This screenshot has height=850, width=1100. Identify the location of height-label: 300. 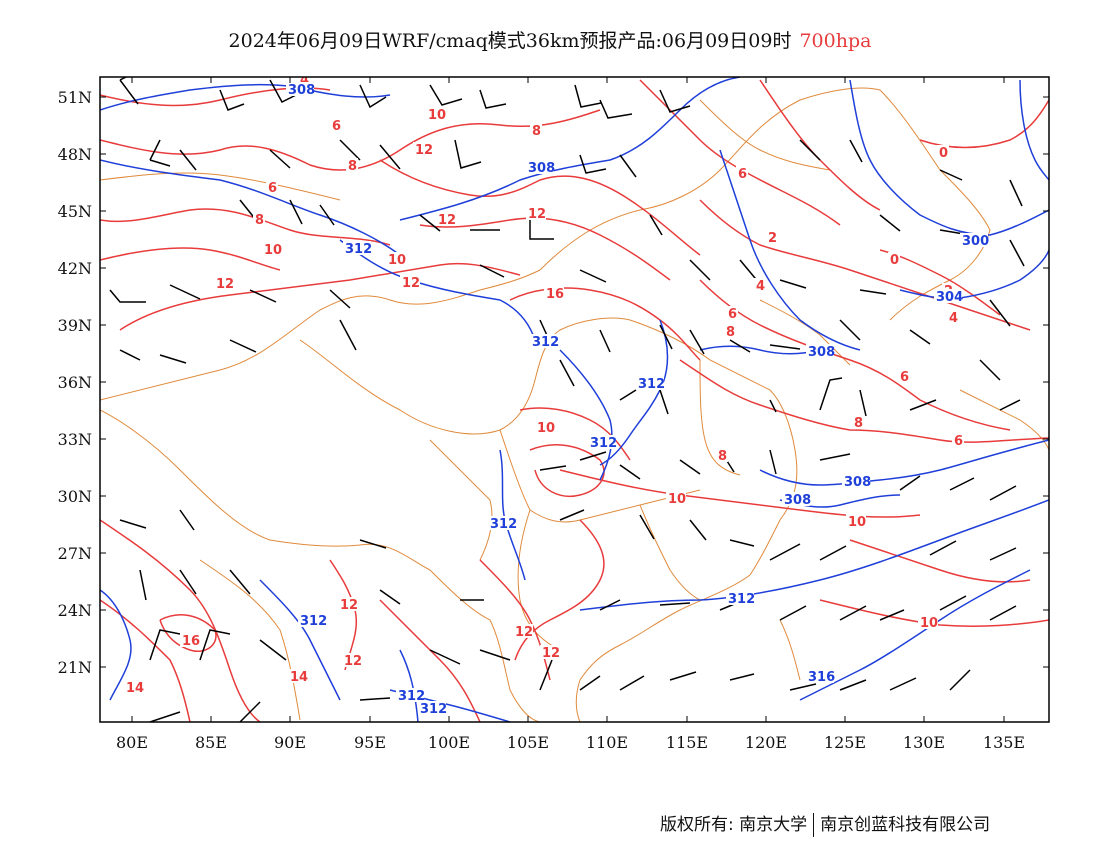
(975, 241).